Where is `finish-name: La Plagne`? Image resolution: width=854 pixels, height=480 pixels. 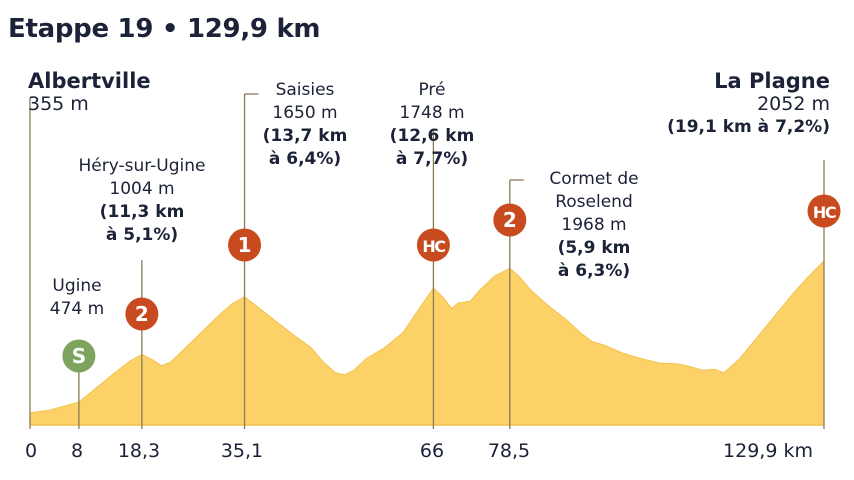
finish-name: La Plagne is located at coordinates (772, 81).